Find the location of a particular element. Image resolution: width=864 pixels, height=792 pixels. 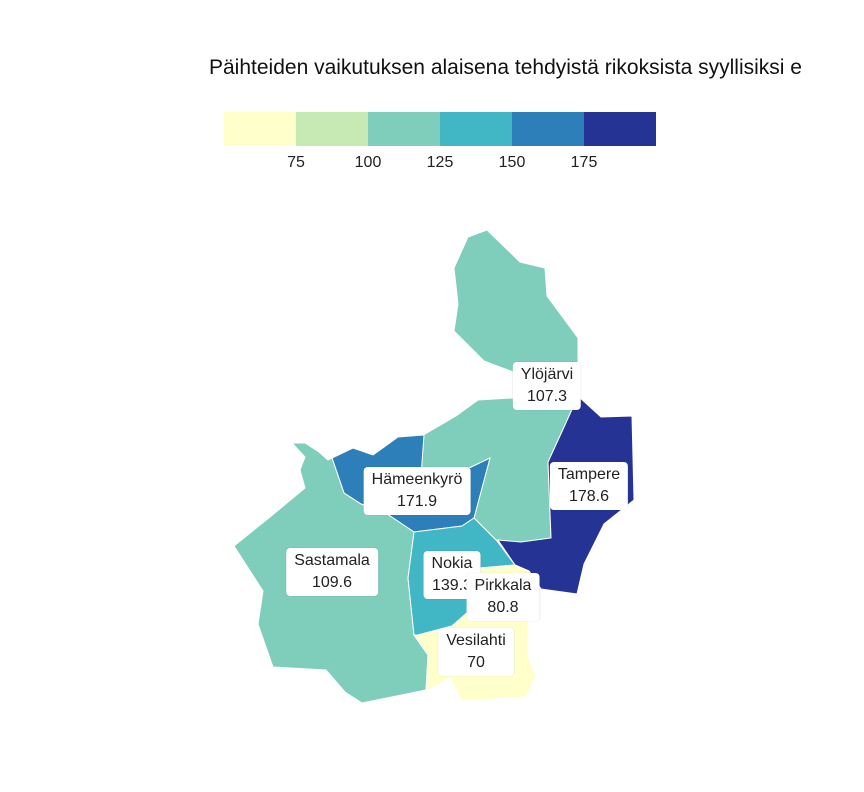

legend-tick: 175 is located at coordinates (584, 162).